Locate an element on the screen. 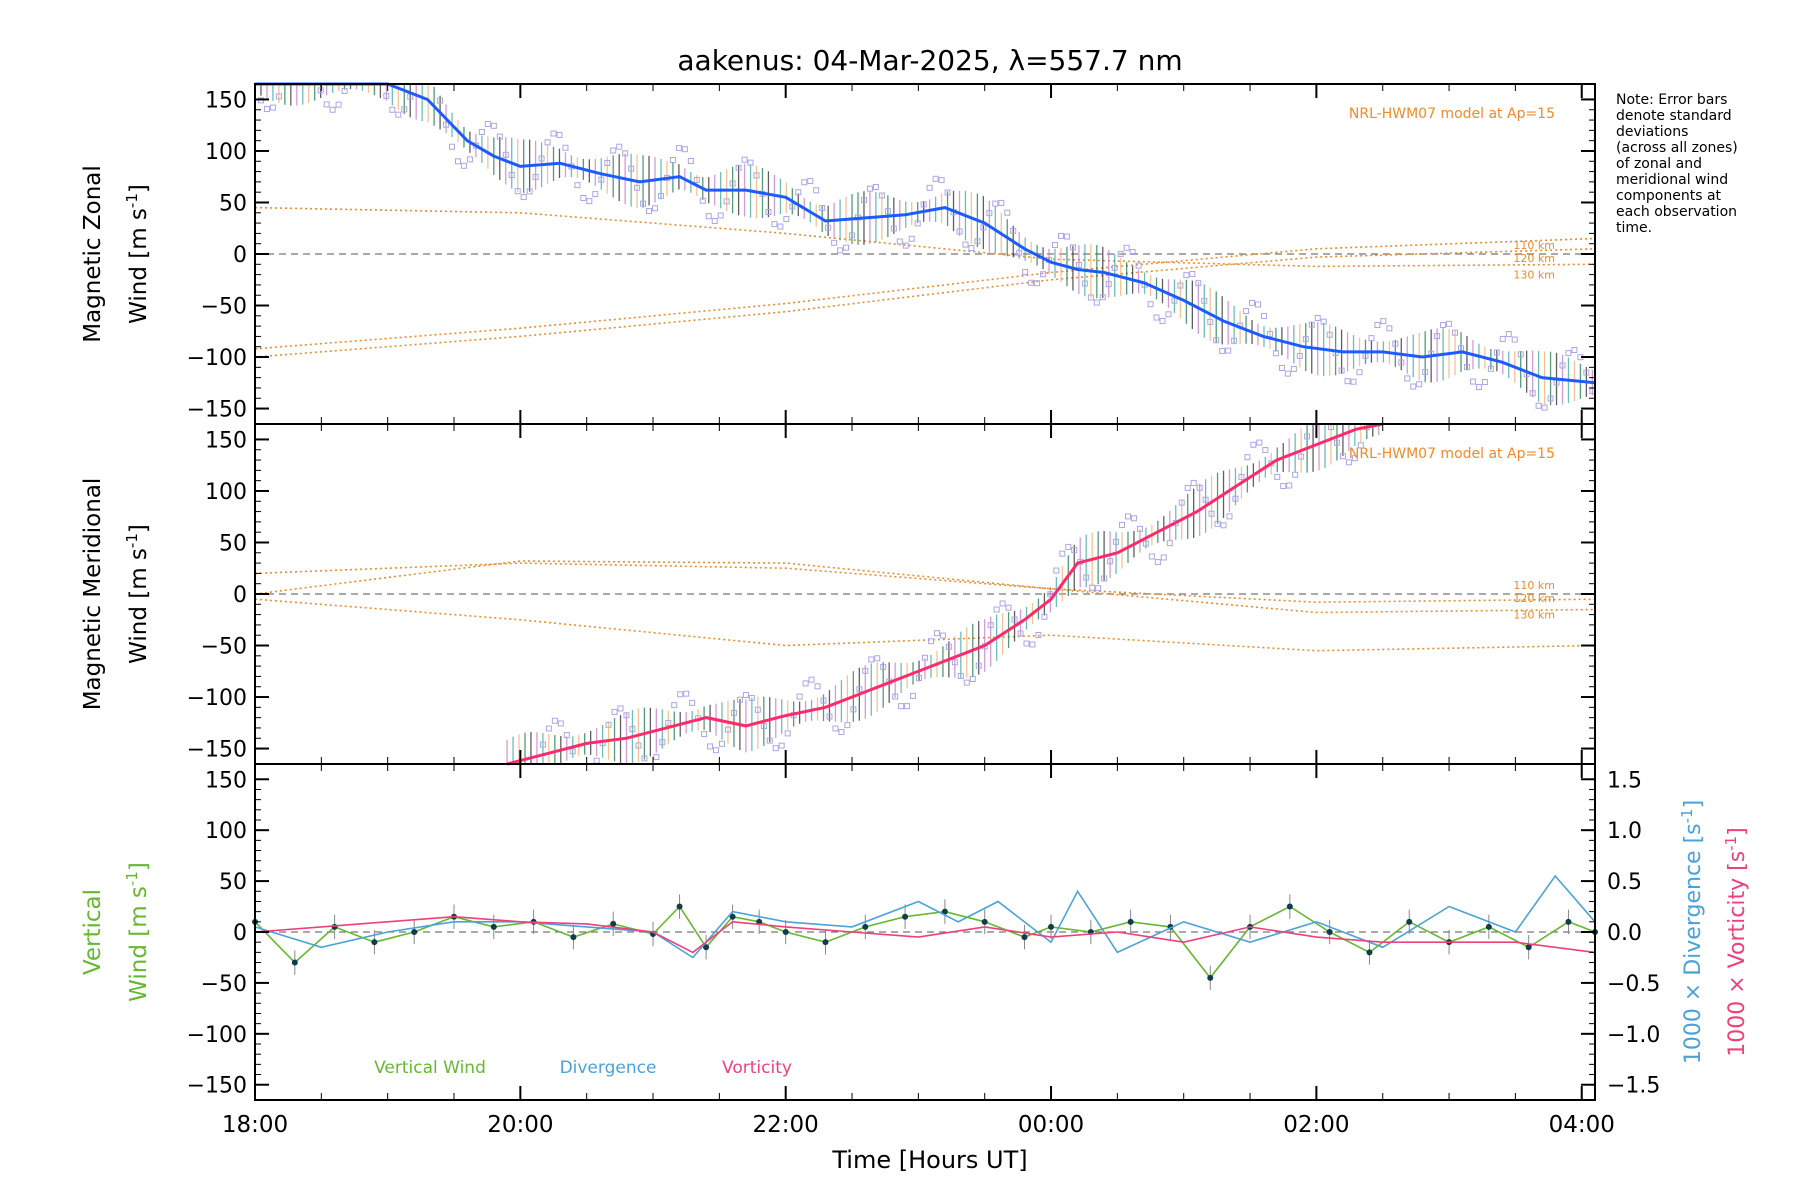  model-label: NRL-HWM07 model at Ap=15 is located at coordinates (1452, 114).